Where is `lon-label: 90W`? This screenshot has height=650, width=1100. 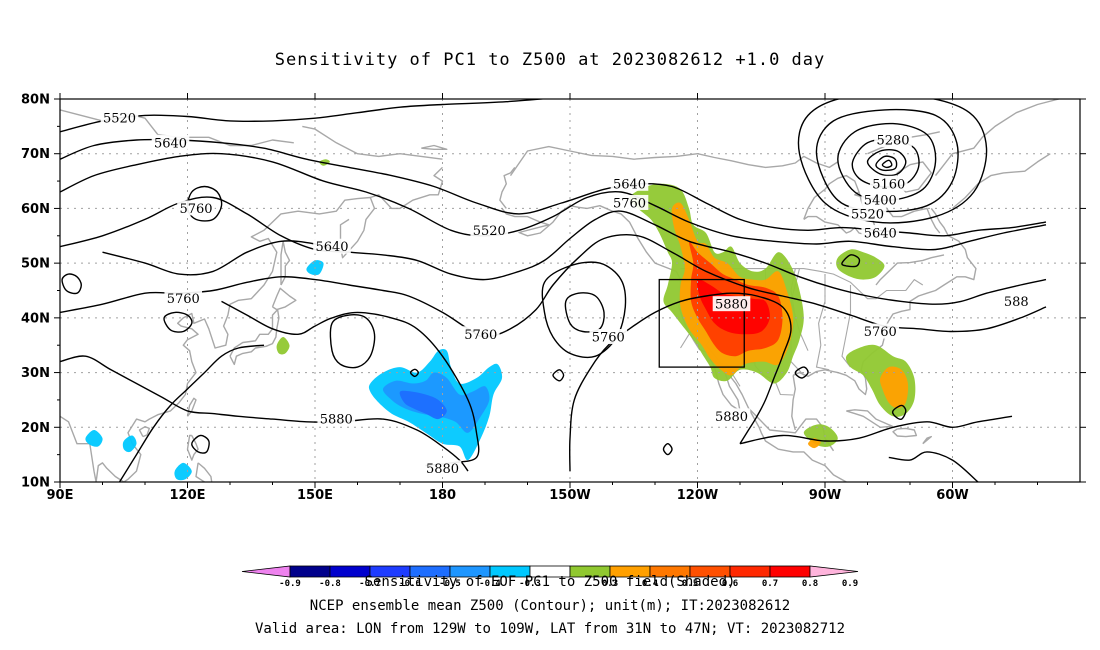
lon-label: 90W is located at coordinates (825, 495).